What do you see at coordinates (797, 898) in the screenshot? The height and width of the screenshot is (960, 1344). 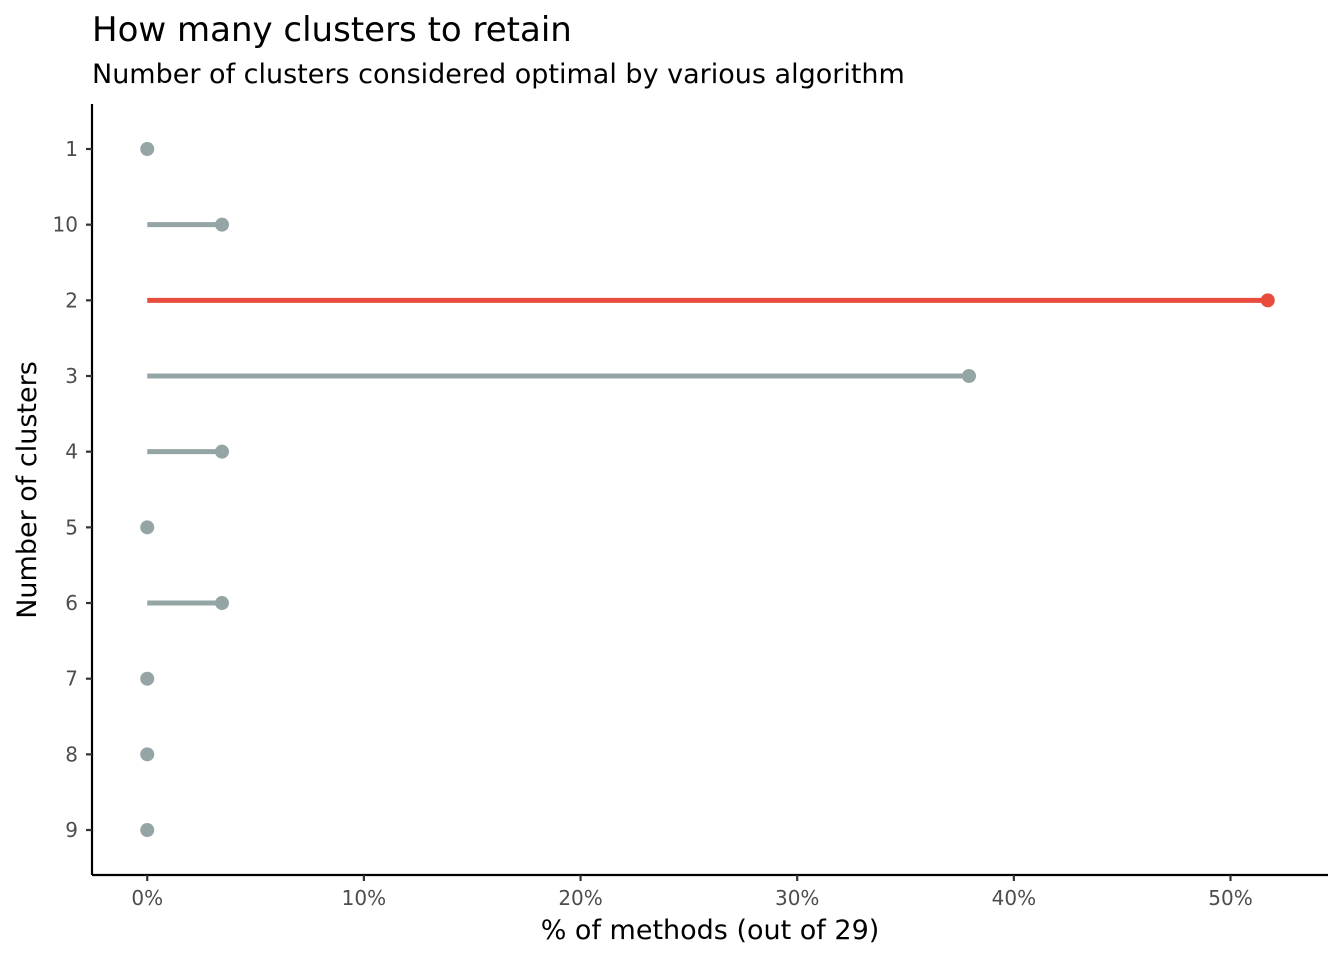 I see `x-tick-label: 30%` at bounding box center [797, 898].